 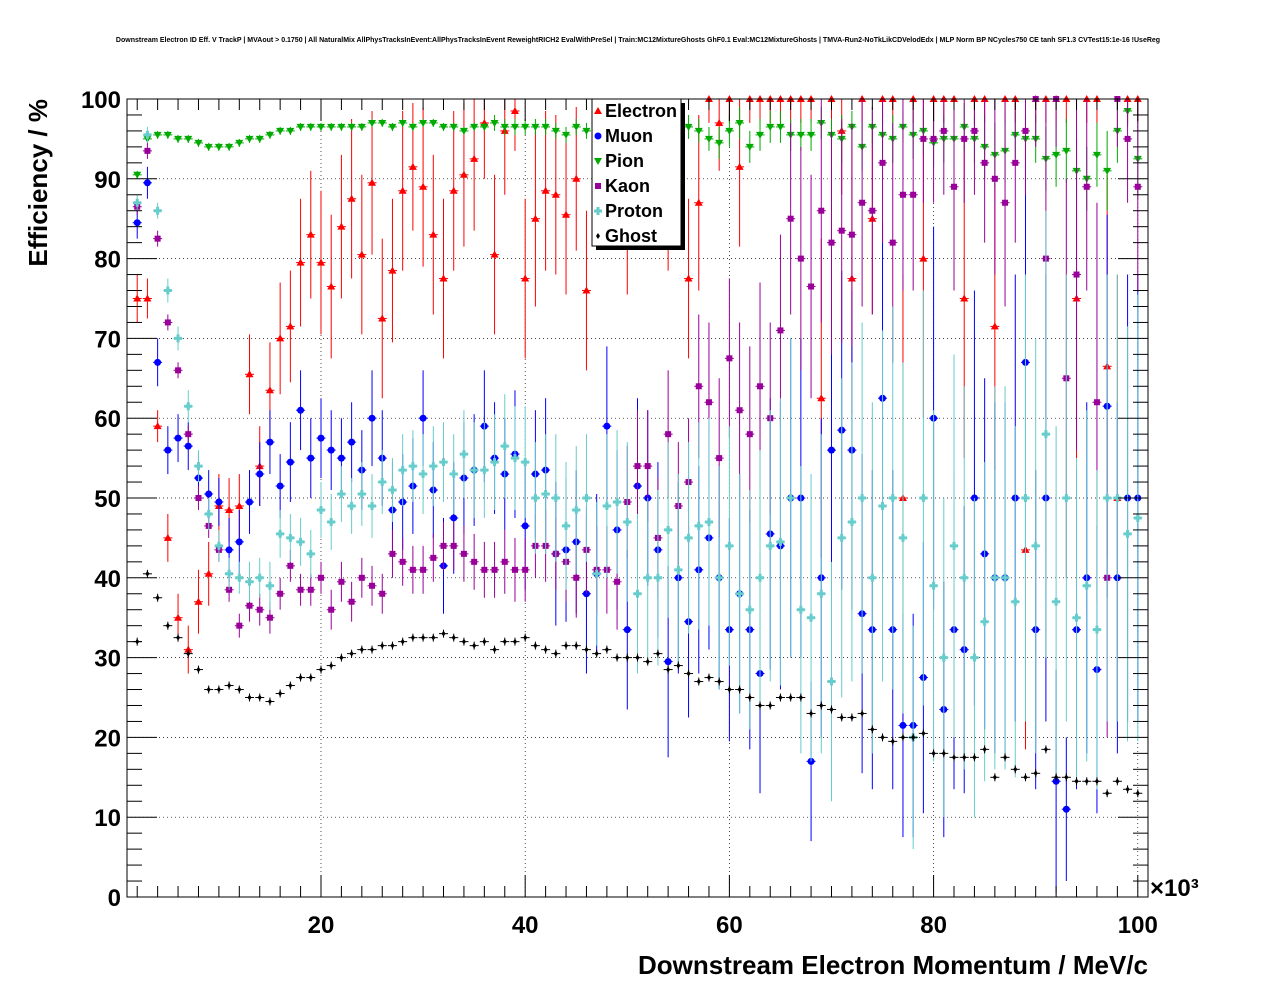 What do you see at coordinates (598, 236) in the screenshot?
I see `legend-marker-ghost` at bounding box center [598, 236].